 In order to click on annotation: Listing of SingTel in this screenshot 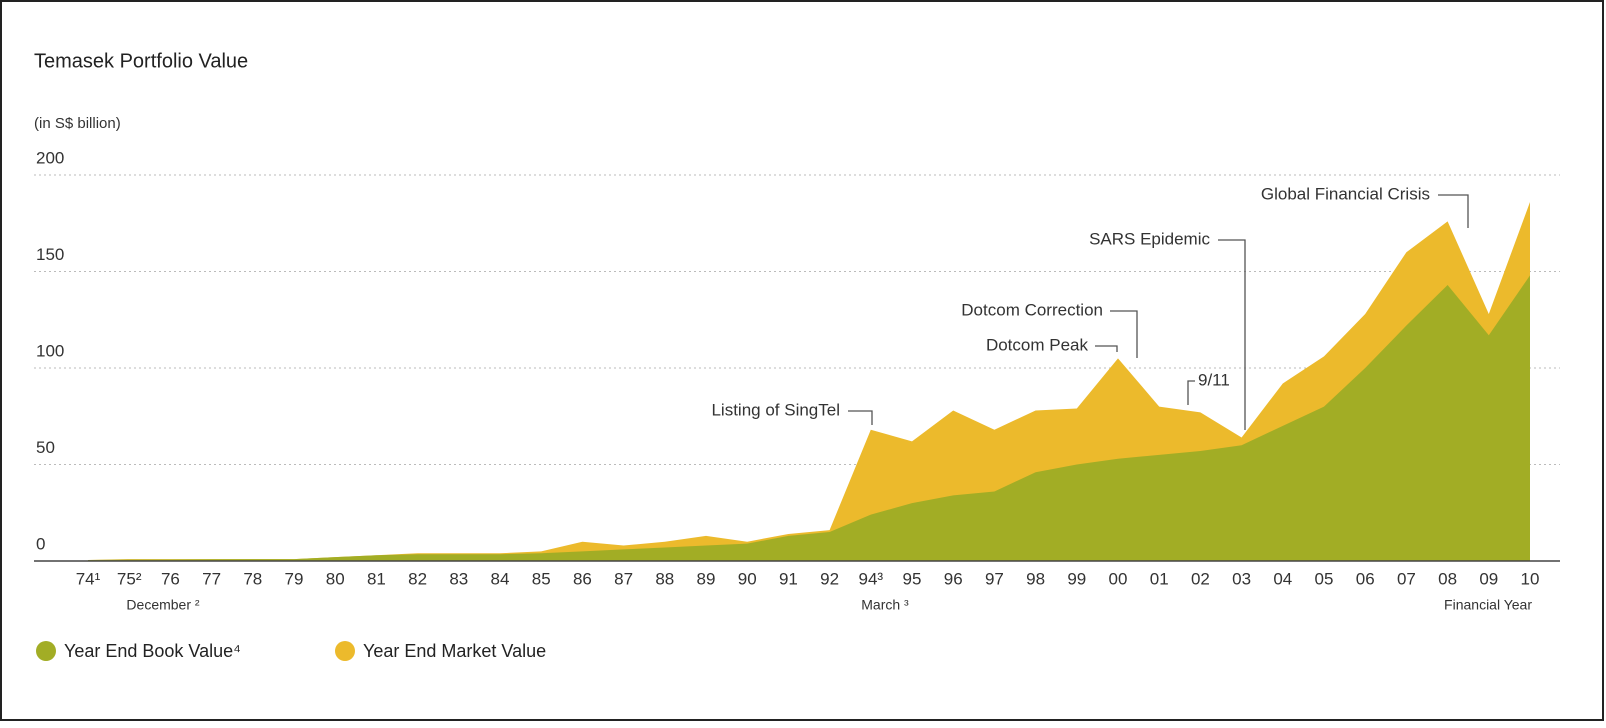, I will do `click(775, 409)`.